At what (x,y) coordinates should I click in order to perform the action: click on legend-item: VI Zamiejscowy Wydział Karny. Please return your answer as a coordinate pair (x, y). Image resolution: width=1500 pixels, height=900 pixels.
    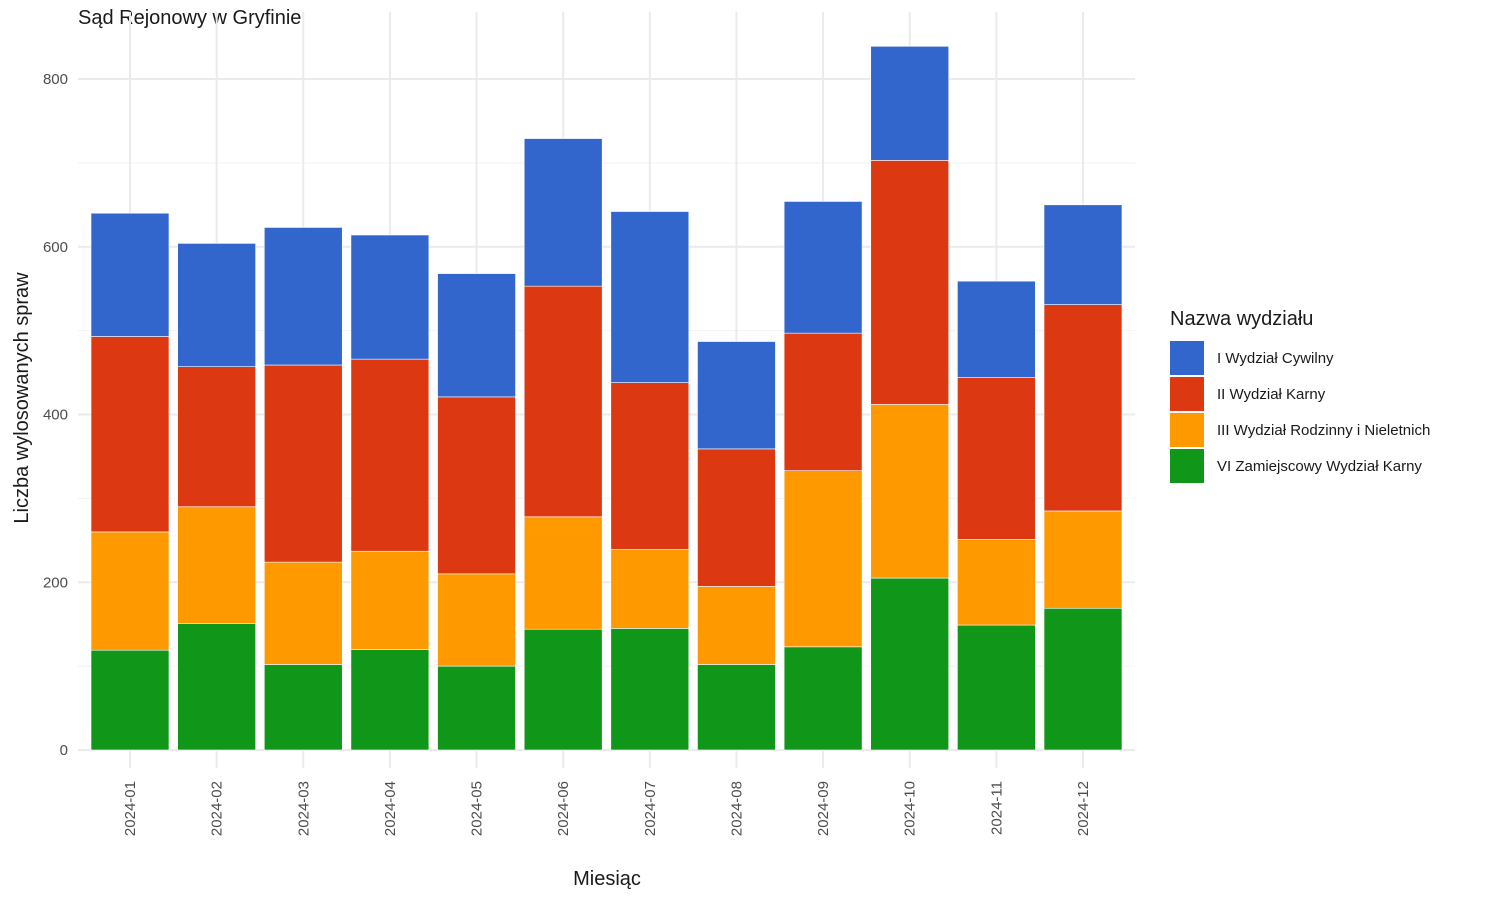
    Looking at the image, I should click on (1300, 466).